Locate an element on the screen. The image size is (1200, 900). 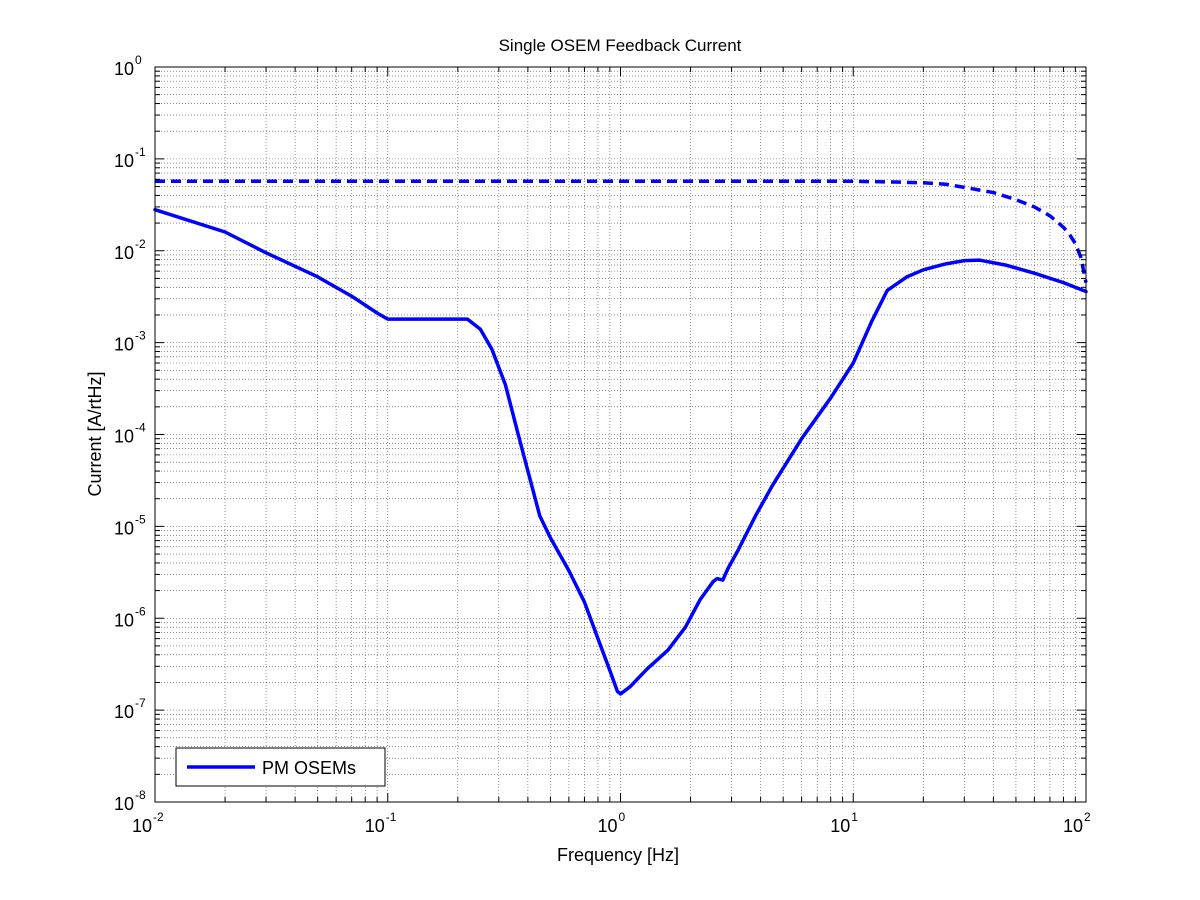
x-tick-label: 10 0 is located at coordinates (611, 823).